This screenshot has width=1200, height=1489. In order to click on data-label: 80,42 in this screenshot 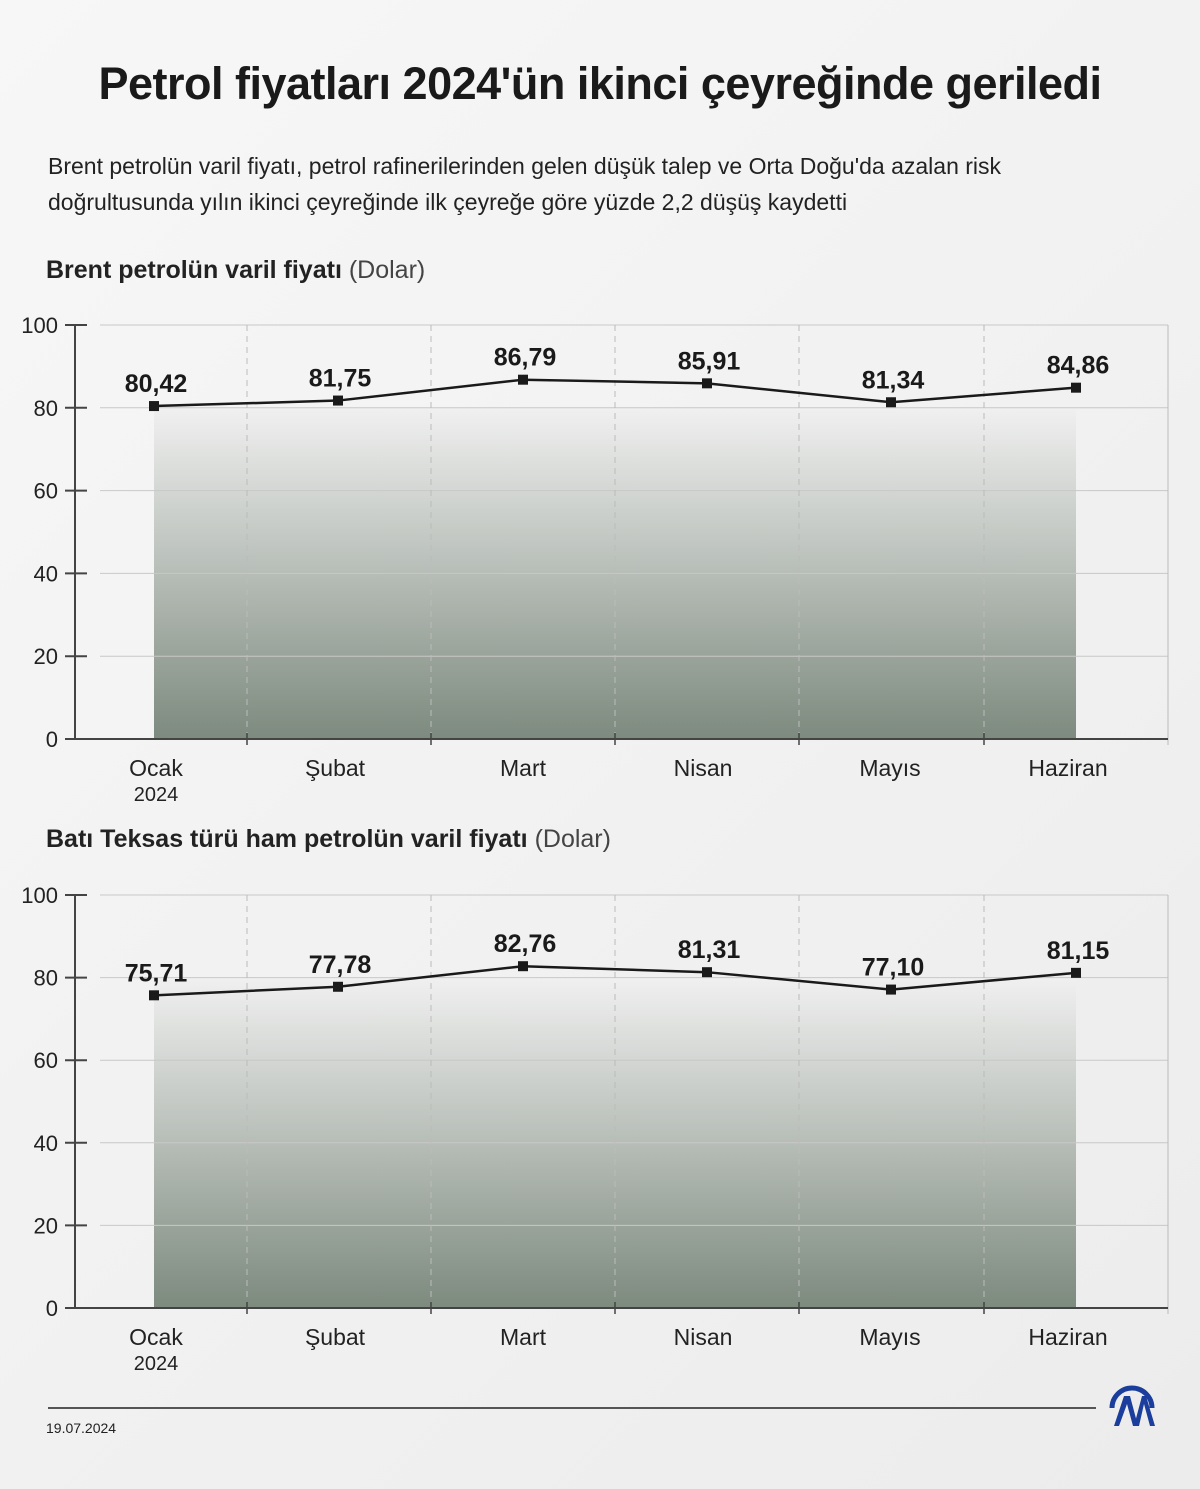, I will do `click(156, 384)`.